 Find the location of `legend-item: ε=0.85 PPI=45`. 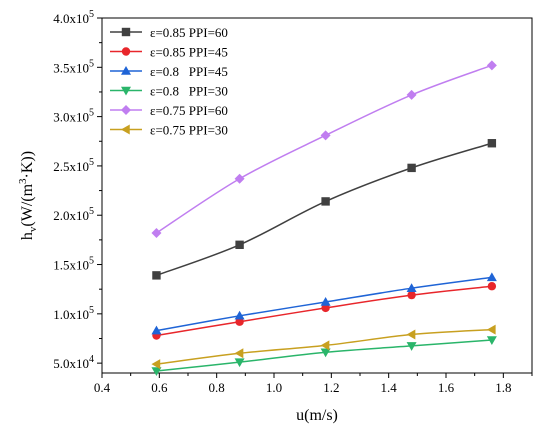

legend-item: ε=0.85 PPI=45 is located at coordinates (169, 52).